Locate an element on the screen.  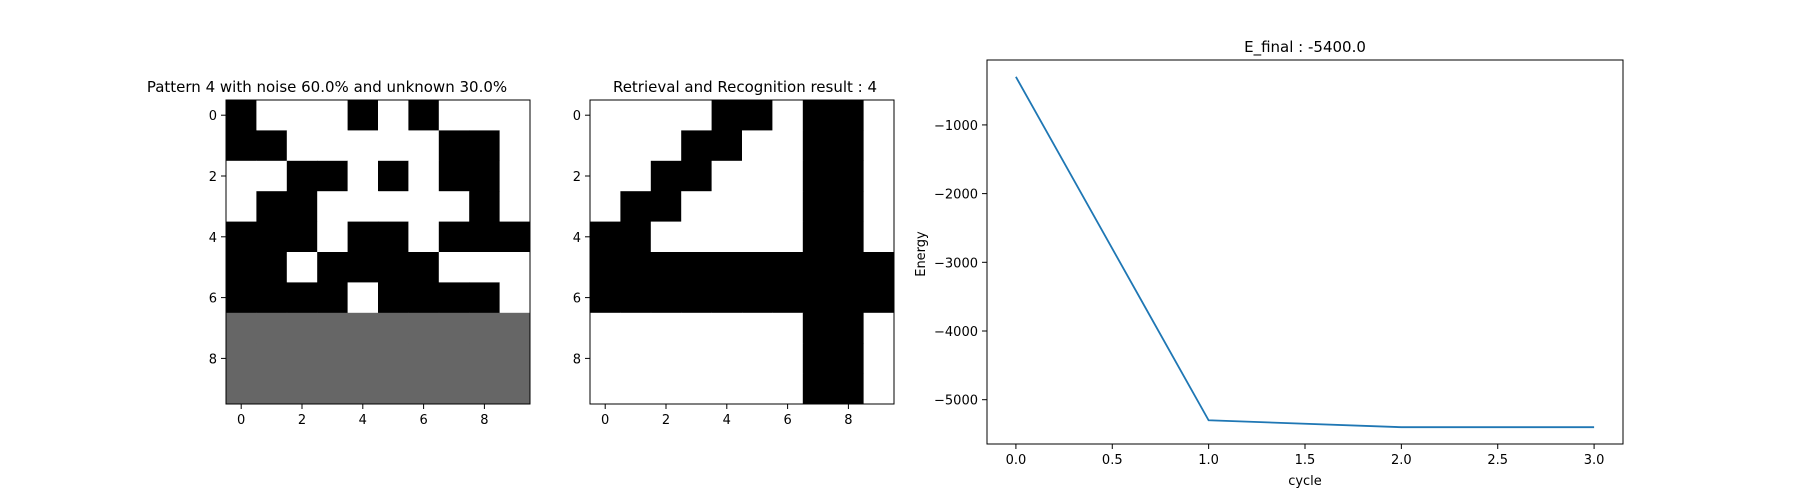
noisy-pattern-frame is located at coordinates (378, 252).